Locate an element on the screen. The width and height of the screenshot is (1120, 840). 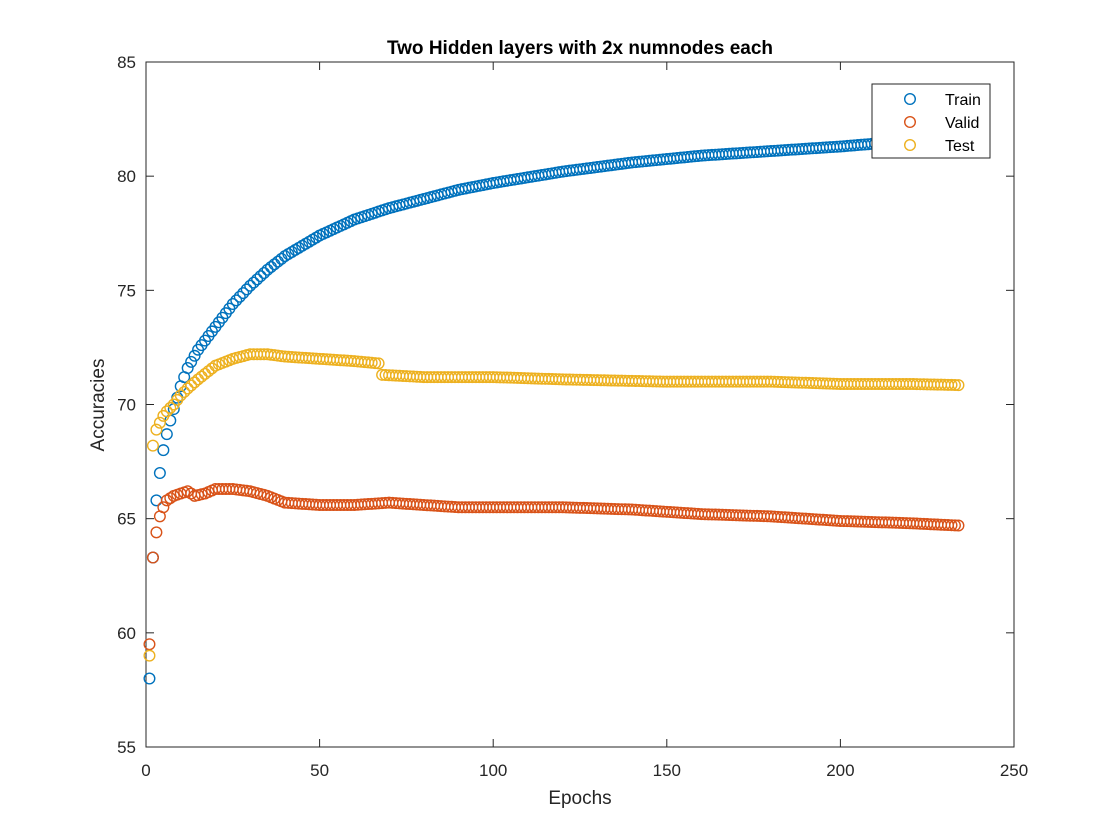
legend-marker-valid is located at coordinates (910, 121).